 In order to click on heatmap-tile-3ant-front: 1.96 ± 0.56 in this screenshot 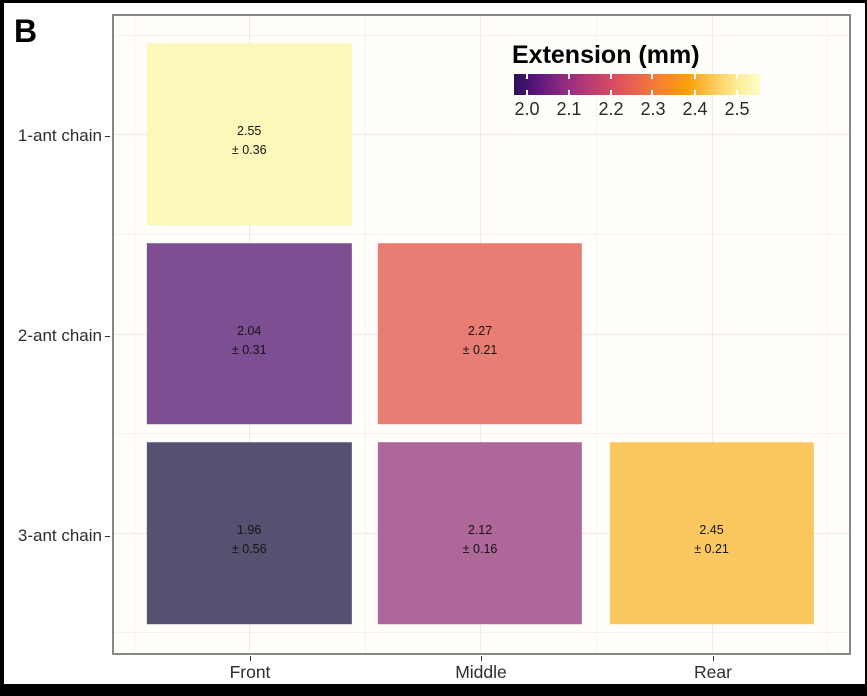, I will do `click(249, 533)`.